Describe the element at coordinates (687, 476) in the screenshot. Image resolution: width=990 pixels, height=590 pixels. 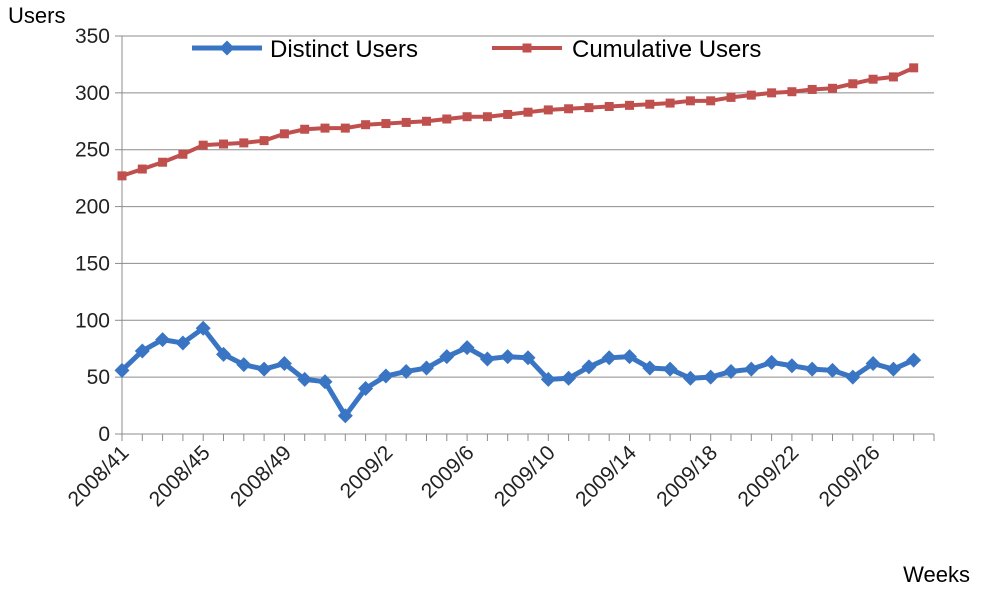
I see `x-tick-label: 2009/18` at that location.